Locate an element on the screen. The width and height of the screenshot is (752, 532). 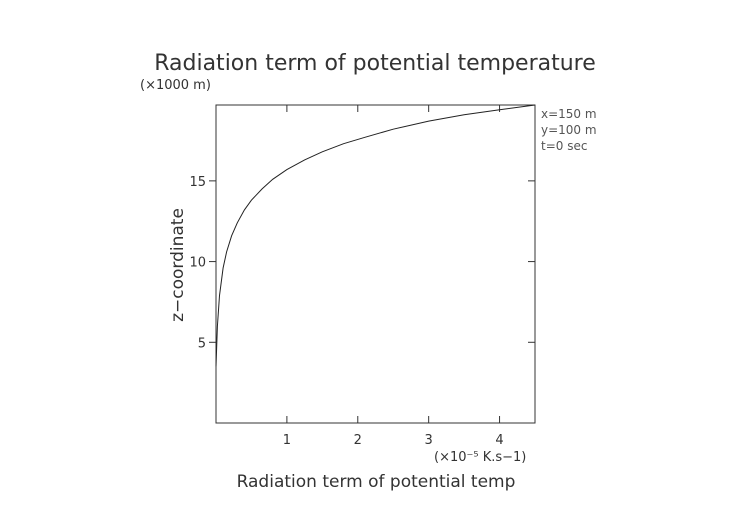
x-tick-label: 4 is located at coordinates (499, 440).